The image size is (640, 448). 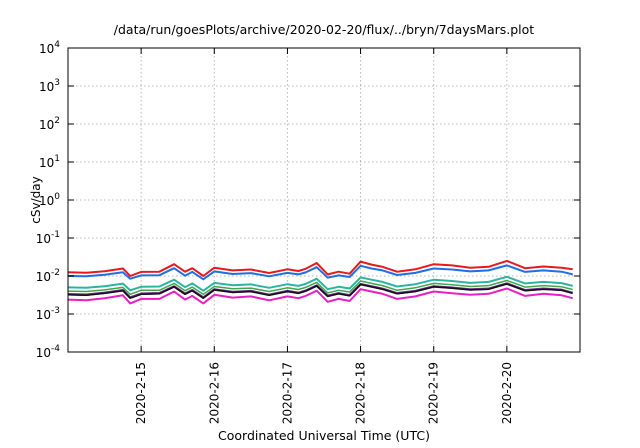 I want to click on y-tick-label: 10¹, so click(x=49, y=162).